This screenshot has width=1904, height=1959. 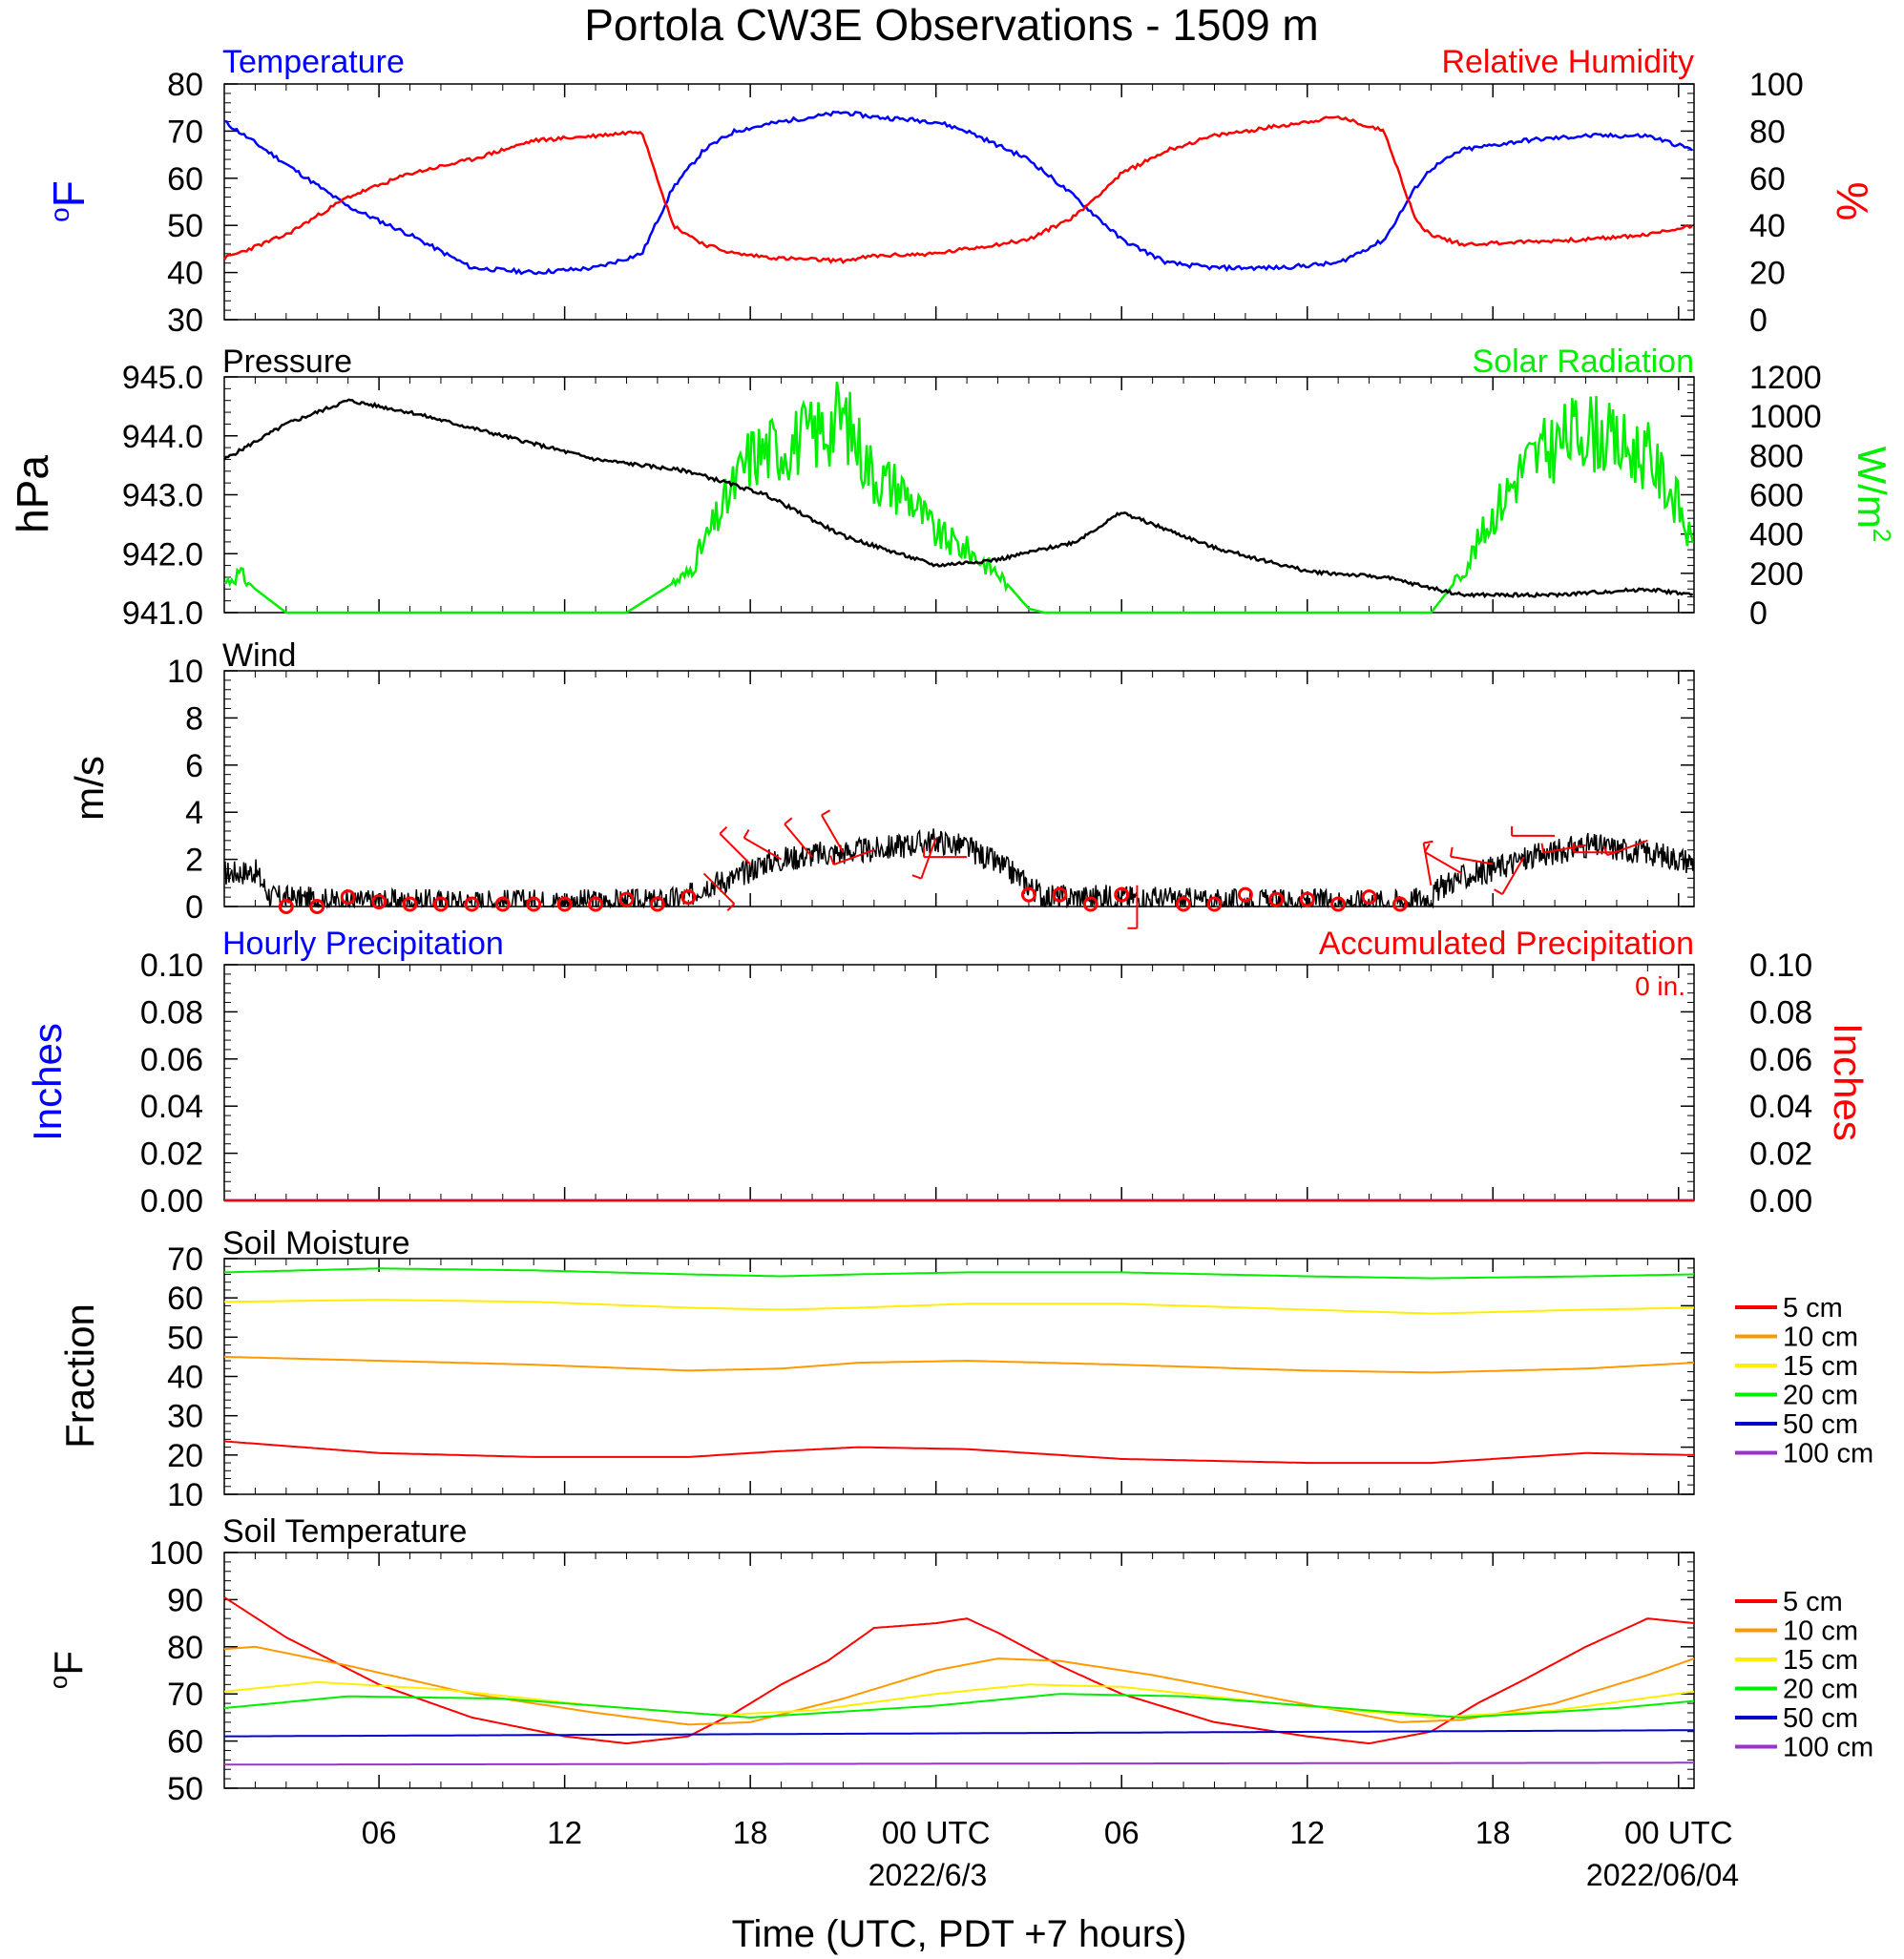 I want to click on soil-moisture-lines, so click(x=959, y=1366).